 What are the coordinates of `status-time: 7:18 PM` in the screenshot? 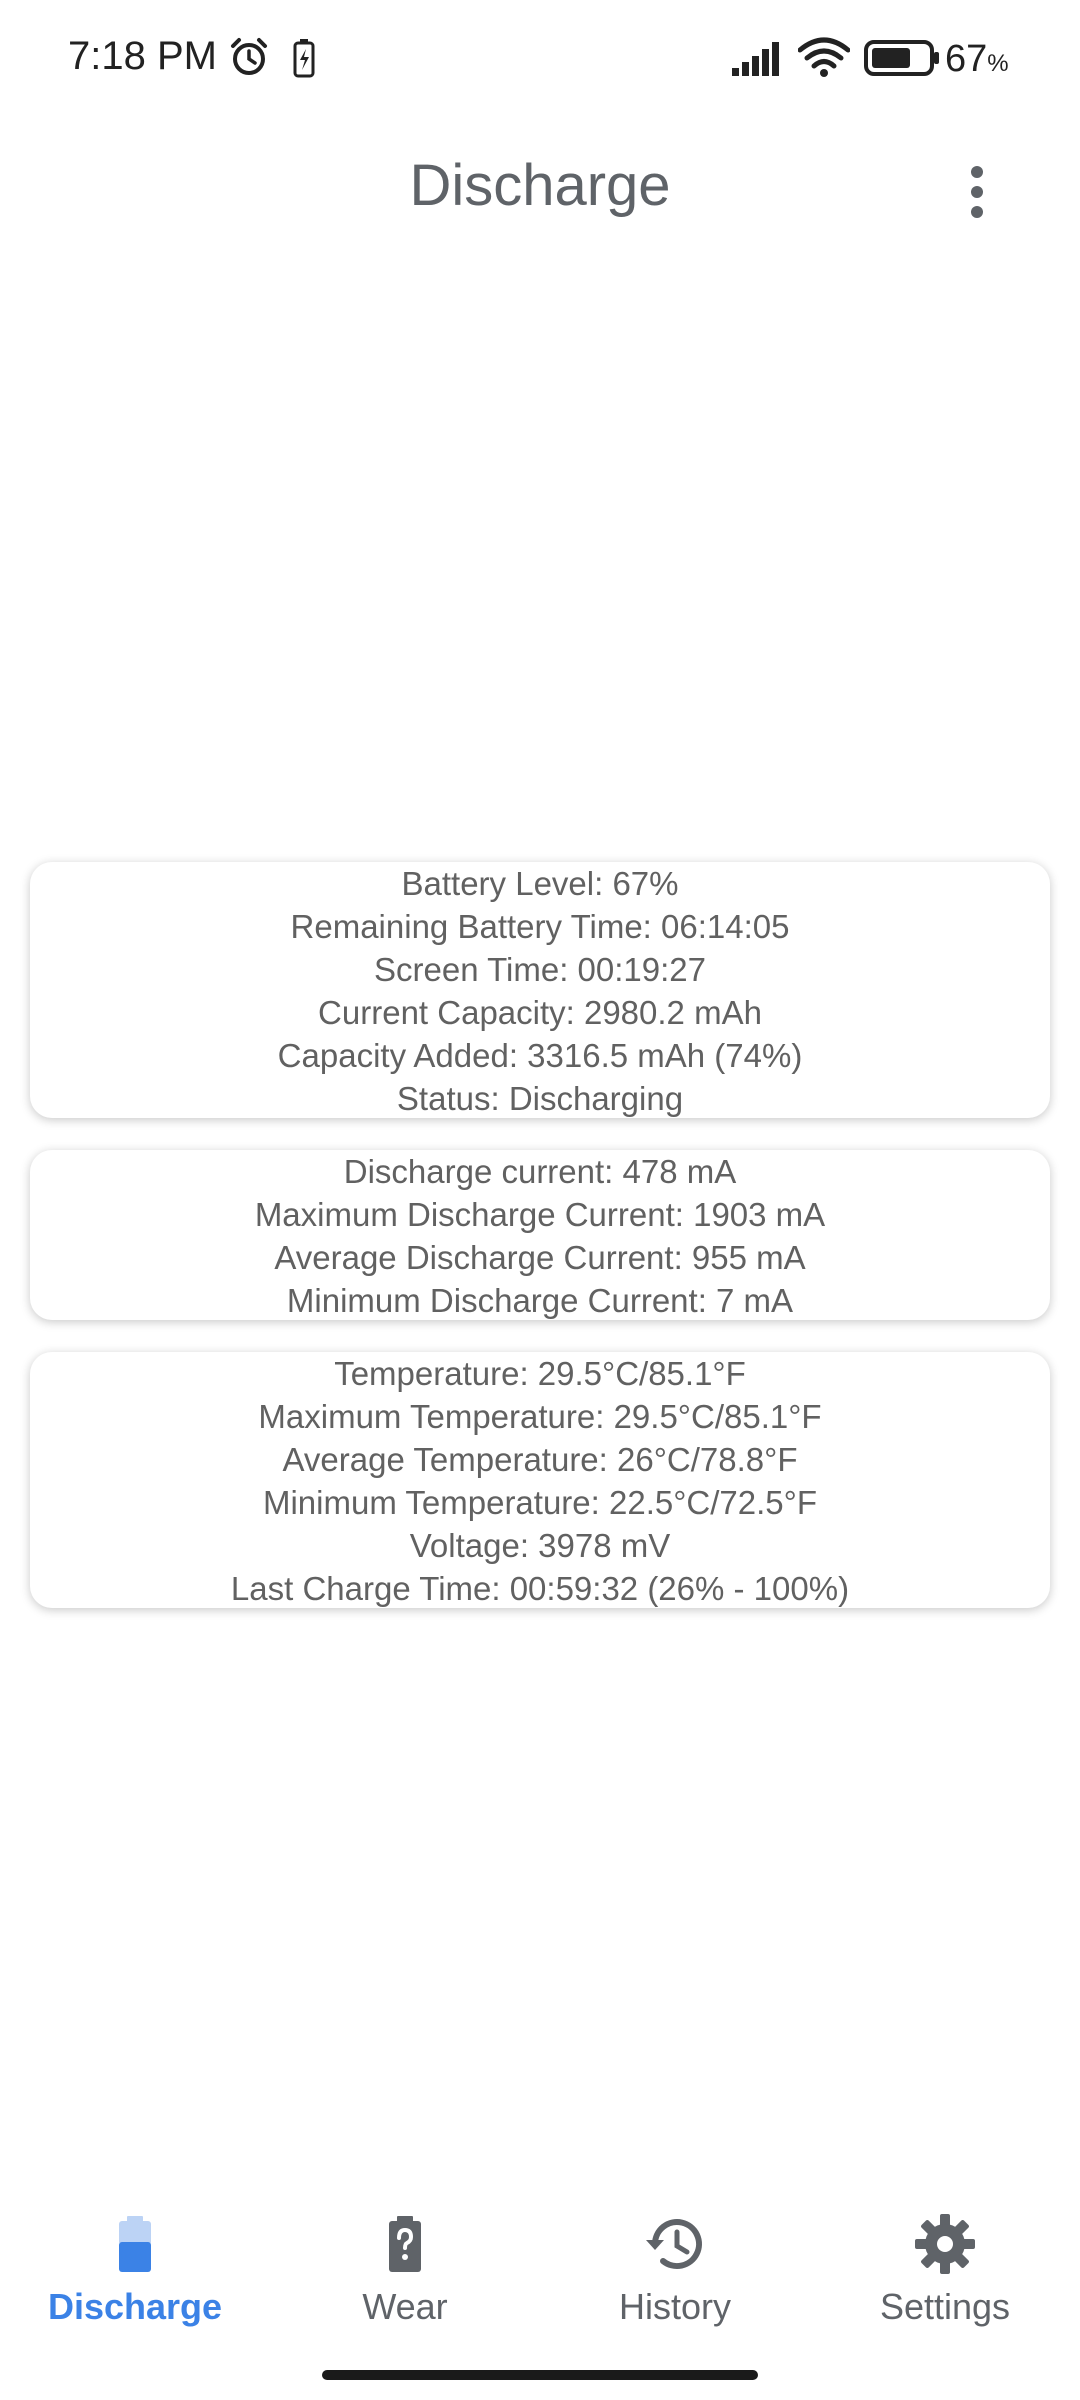 It's located at (142, 56).